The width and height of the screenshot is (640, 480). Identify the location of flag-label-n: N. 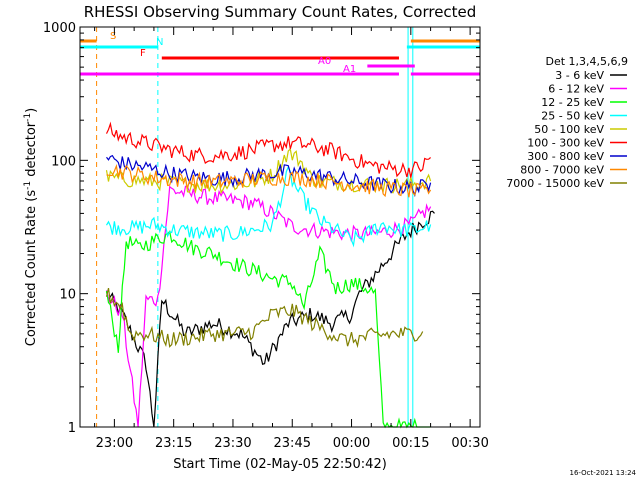
(159, 42).